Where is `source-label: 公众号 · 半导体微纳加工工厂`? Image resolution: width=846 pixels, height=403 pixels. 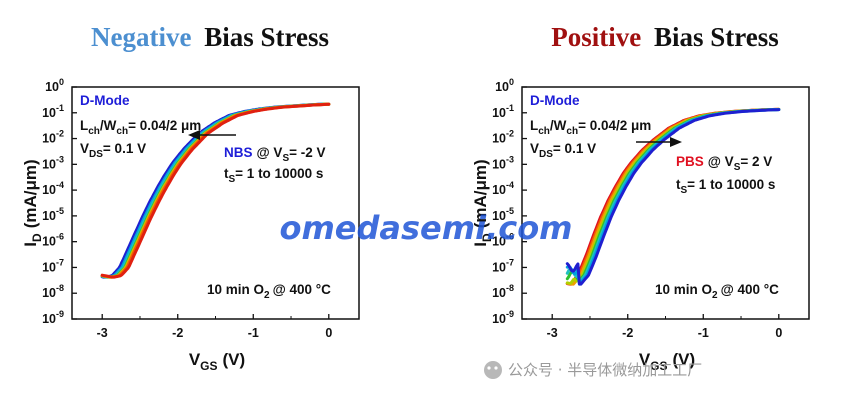 source-label: 公众号 · 半导体微纳加工工厂 is located at coordinates (593, 370).